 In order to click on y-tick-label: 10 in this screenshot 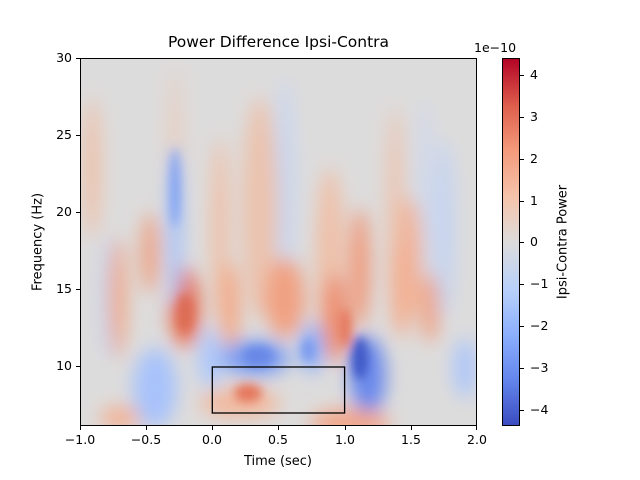, I will do `click(64, 365)`.